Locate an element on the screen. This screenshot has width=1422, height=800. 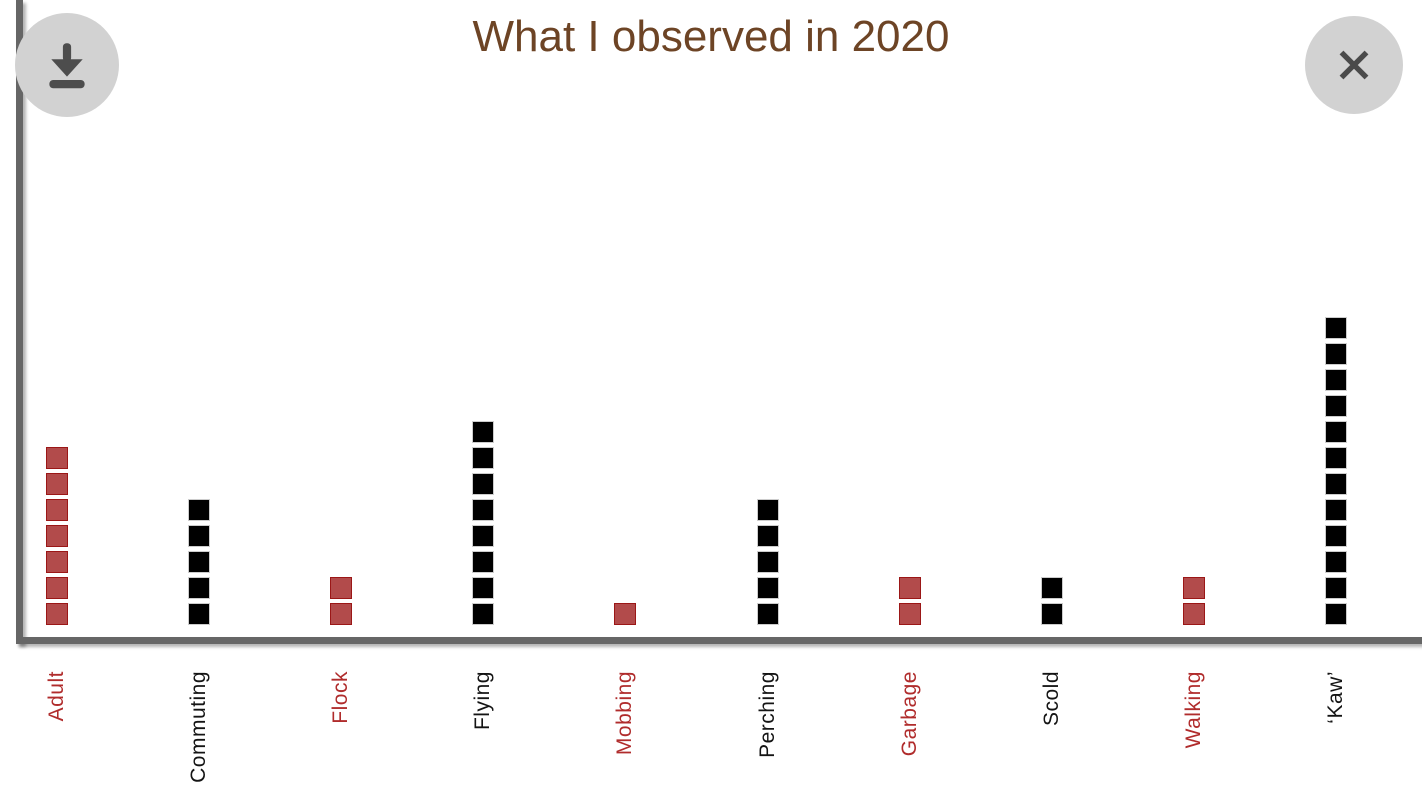
download-icon is located at coordinates (67, 66).